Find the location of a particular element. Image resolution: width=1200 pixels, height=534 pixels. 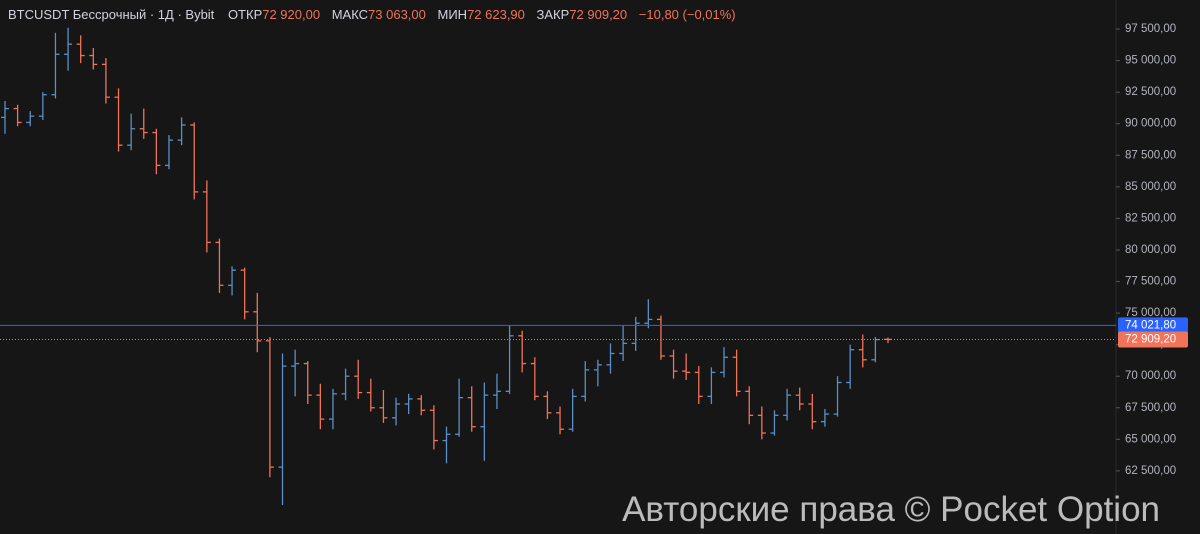

change: −10,80 (−0,01%) is located at coordinates (687, 14).